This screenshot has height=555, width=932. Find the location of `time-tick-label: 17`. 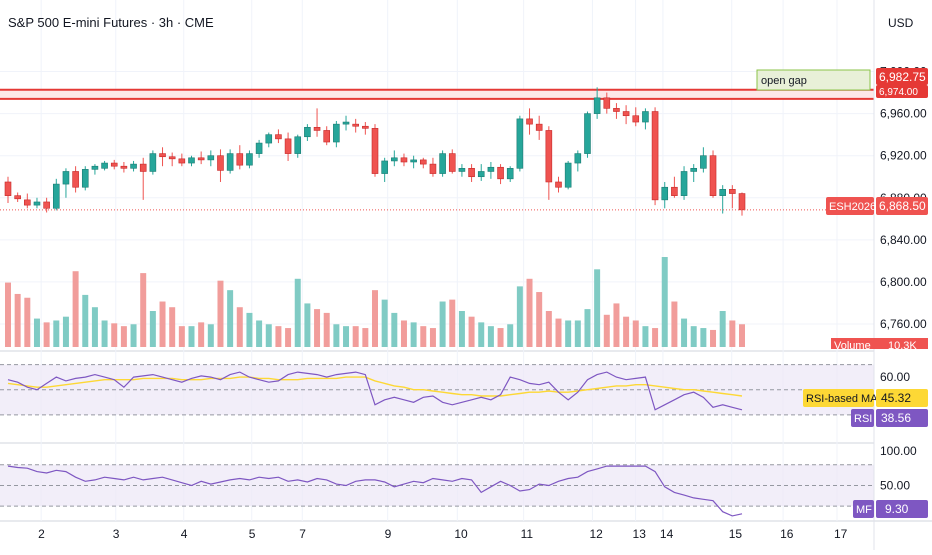

time-tick-label: 17 is located at coordinates (841, 534).